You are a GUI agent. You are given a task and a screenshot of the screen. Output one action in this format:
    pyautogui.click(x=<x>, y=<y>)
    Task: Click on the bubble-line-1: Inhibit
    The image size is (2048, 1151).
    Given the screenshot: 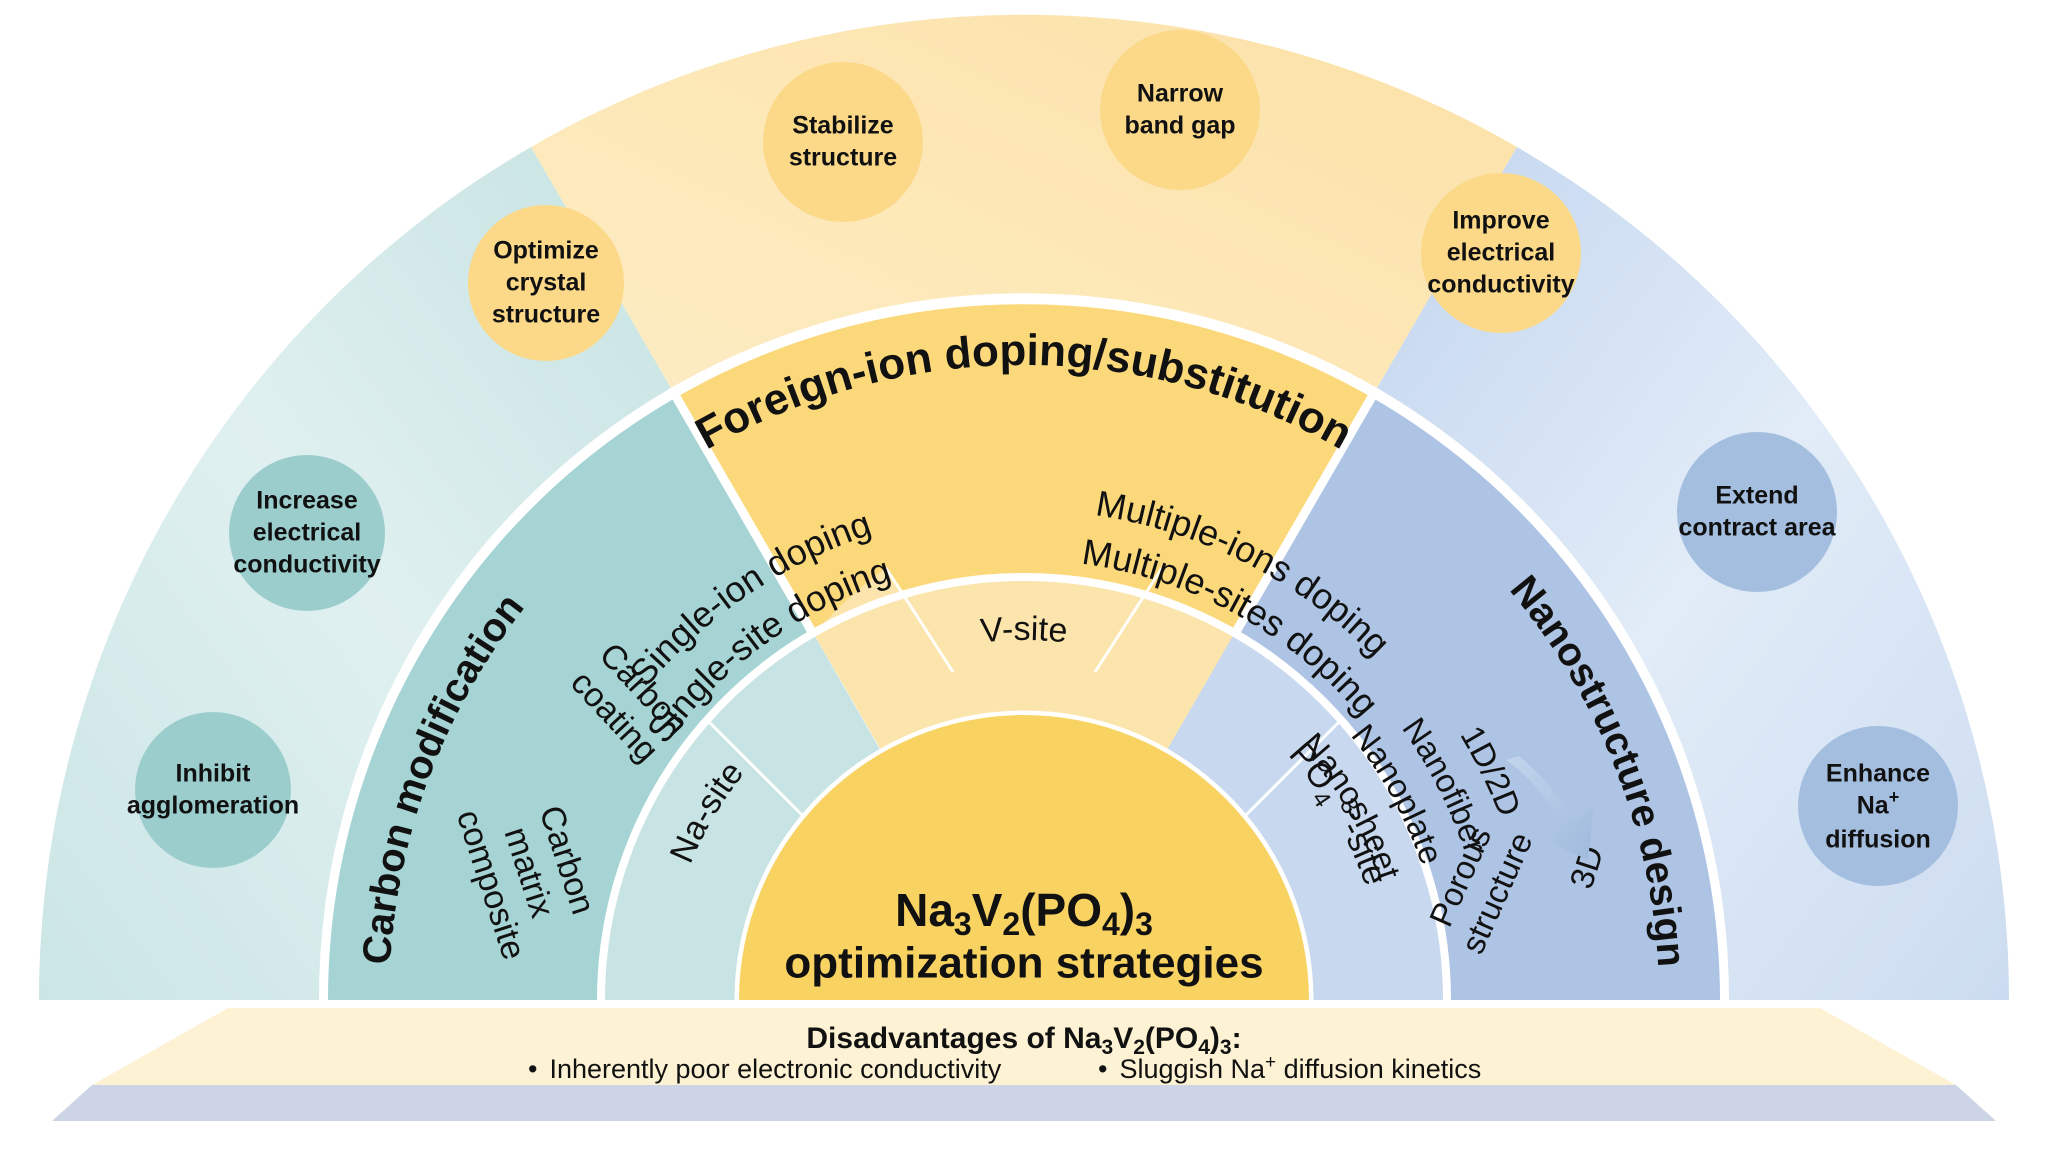 What is the action you would take?
    pyautogui.click(x=214, y=774)
    